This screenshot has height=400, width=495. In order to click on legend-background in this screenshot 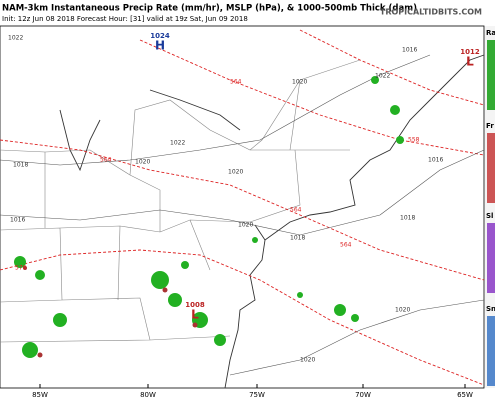, I will do `click(490, 207)`.